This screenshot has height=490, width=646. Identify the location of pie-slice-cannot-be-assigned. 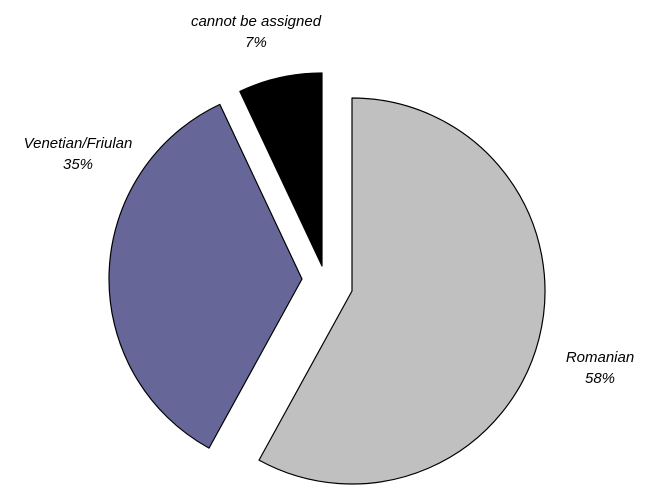
(281, 169).